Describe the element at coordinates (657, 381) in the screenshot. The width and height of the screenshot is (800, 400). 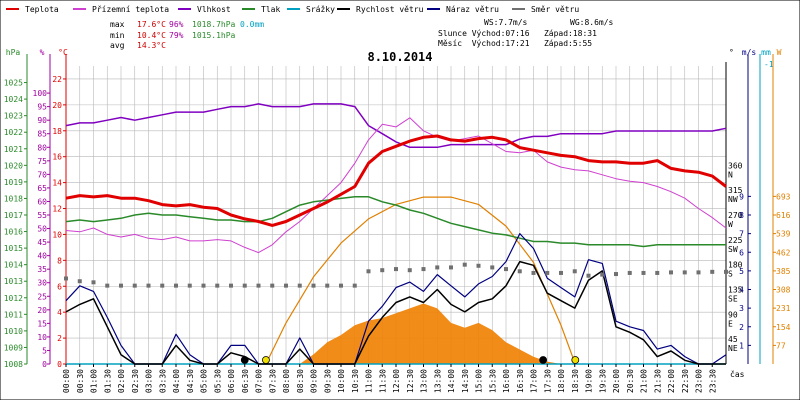
I see `x-tick-label: 21:30` at that location.